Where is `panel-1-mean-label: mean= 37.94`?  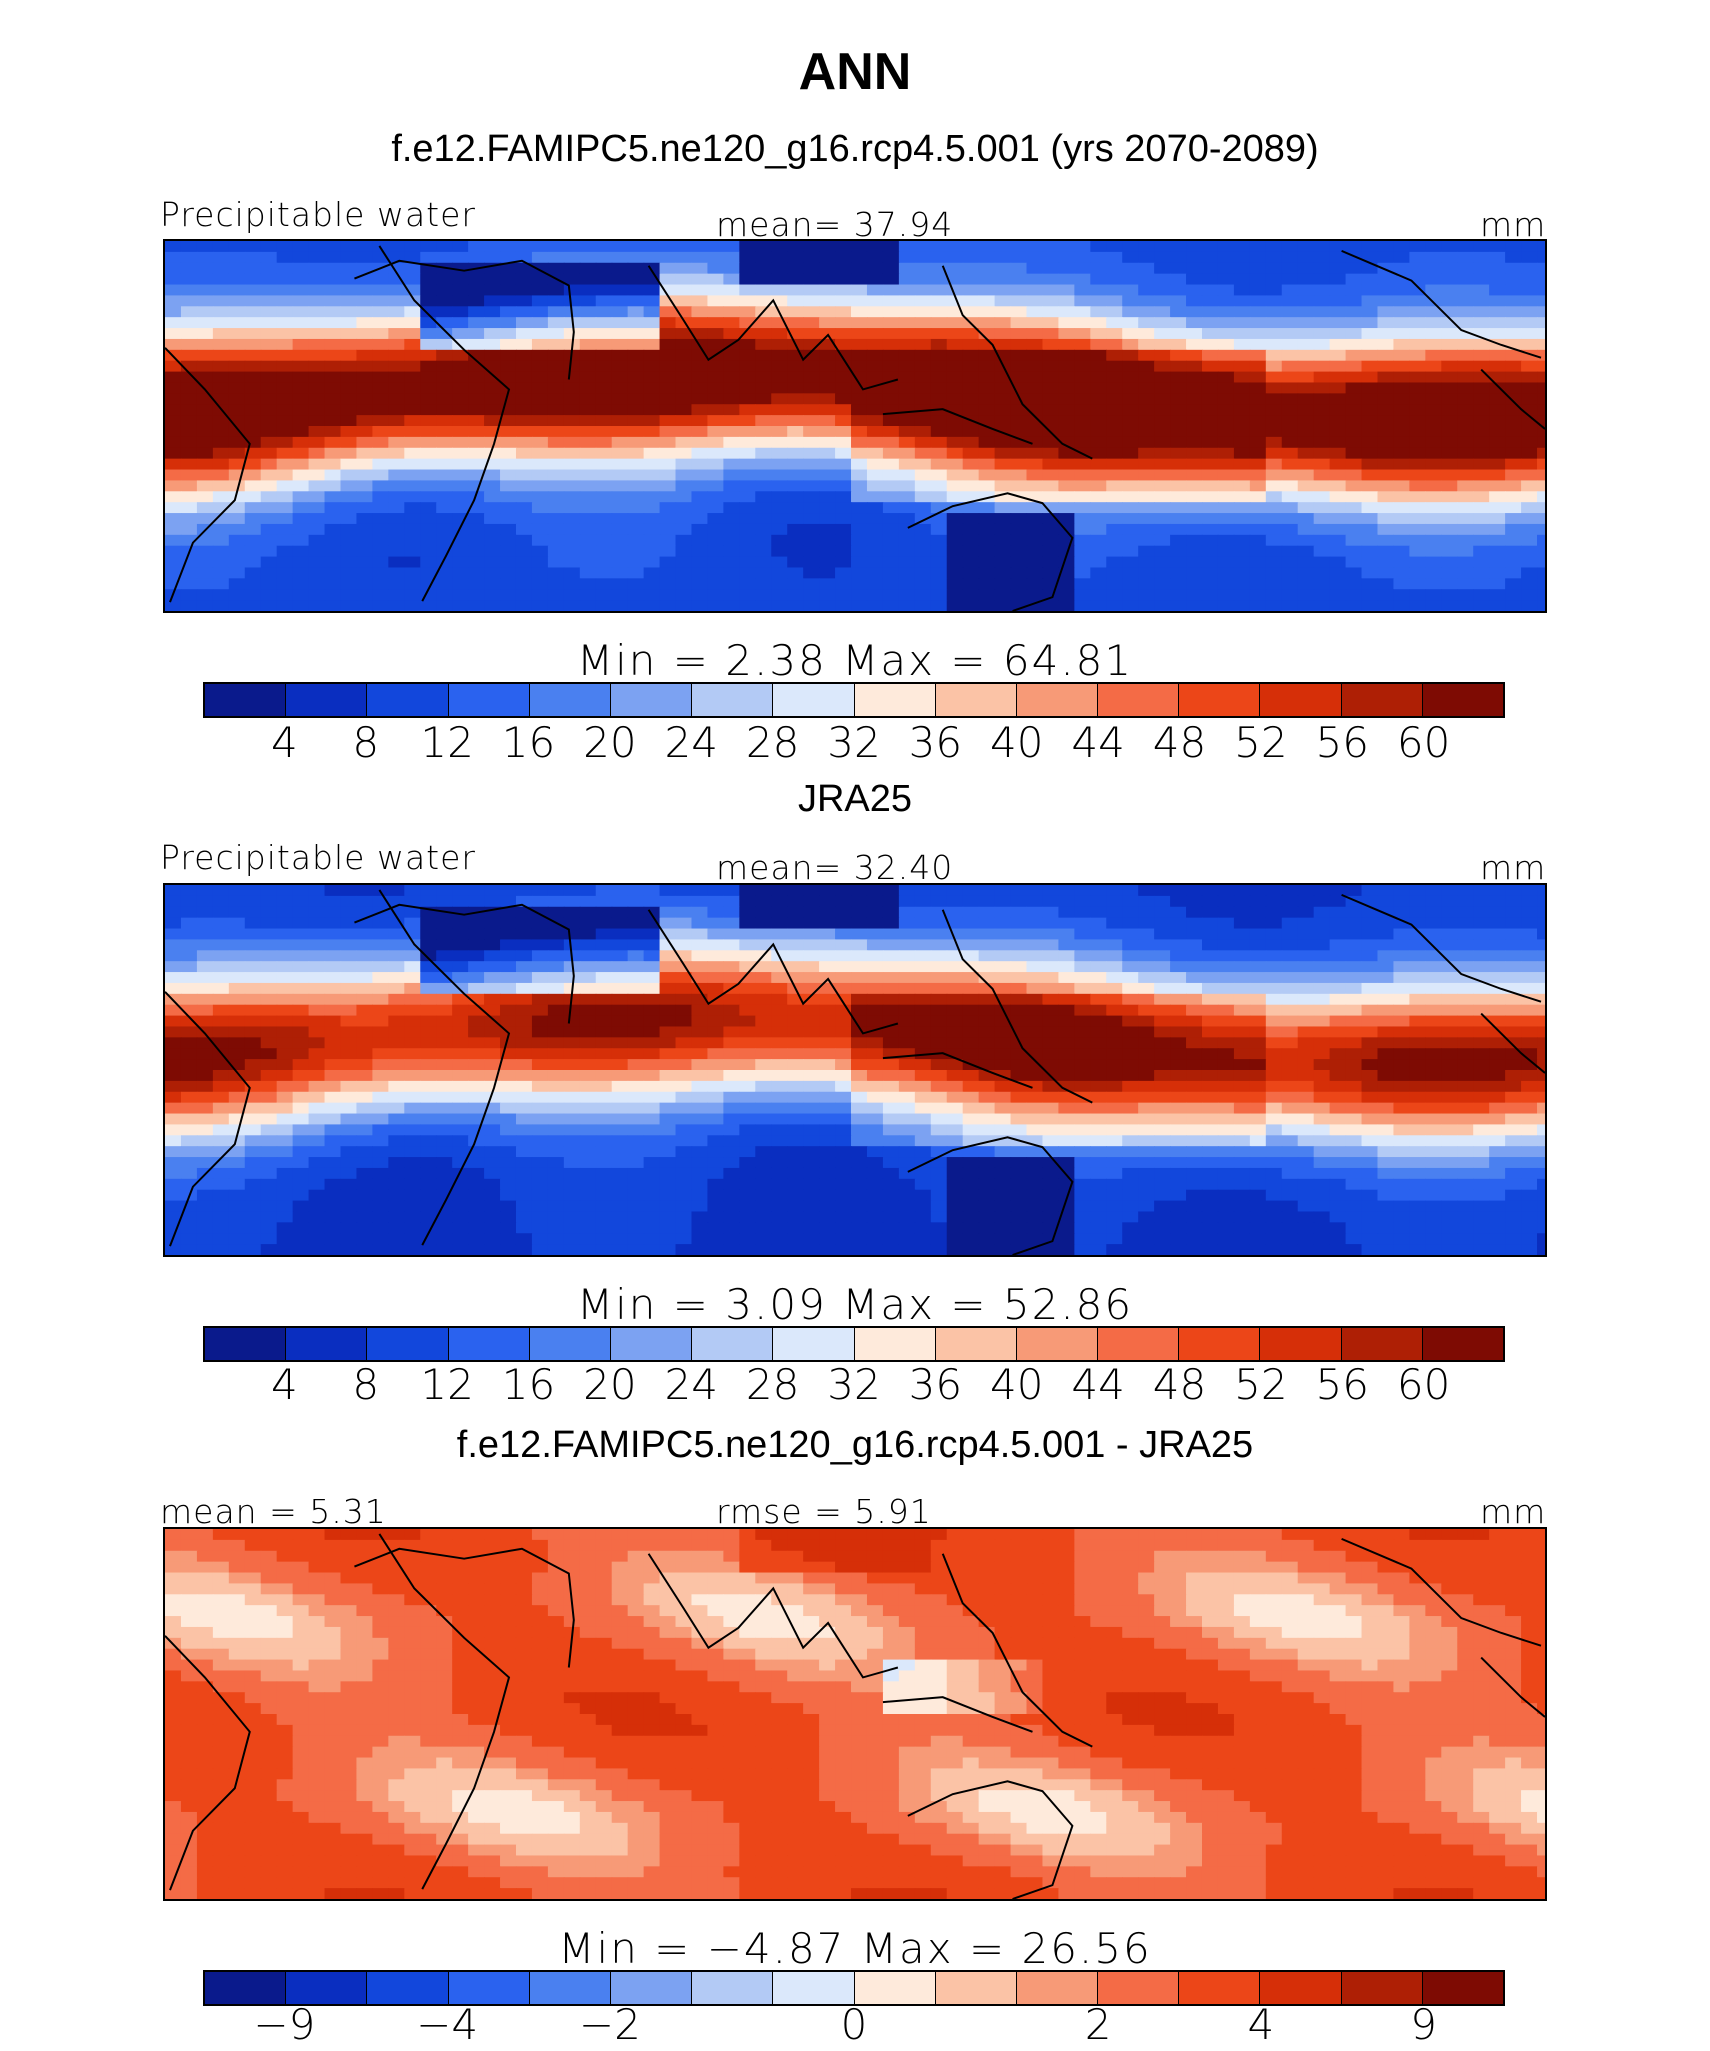 panel-1-mean-label: mean= 37.94 is located at coordinates (835, 224).